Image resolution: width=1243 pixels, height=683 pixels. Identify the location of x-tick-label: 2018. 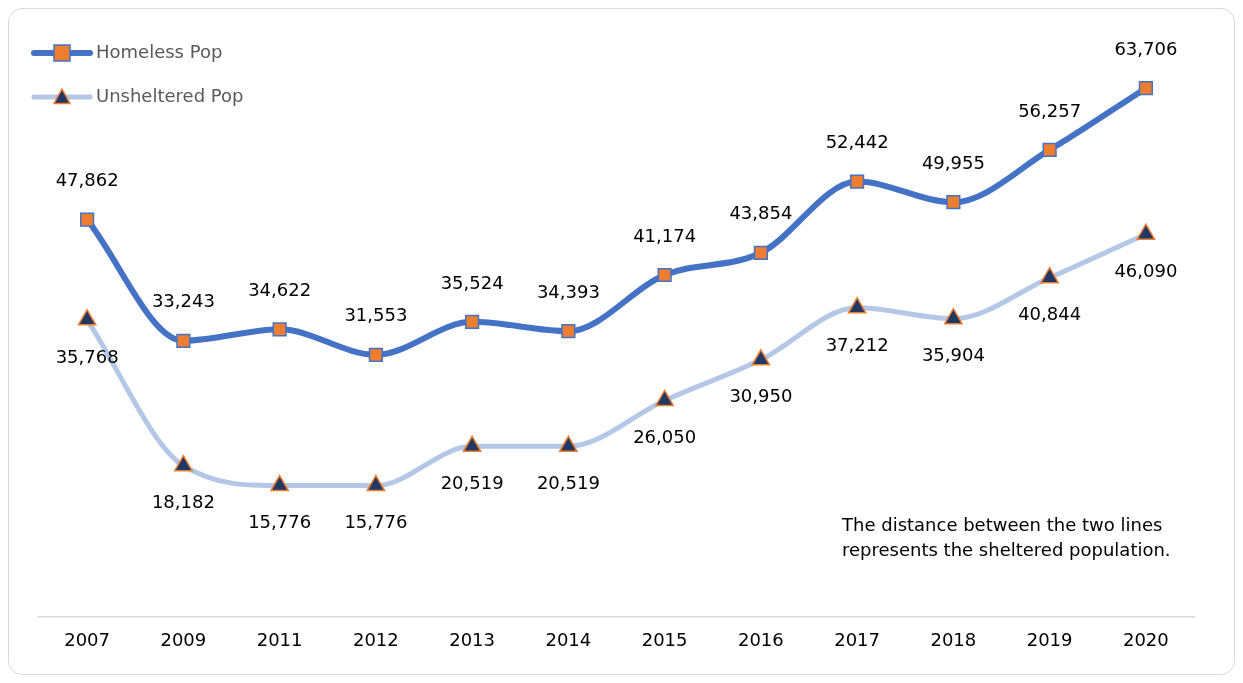
(953, 639).